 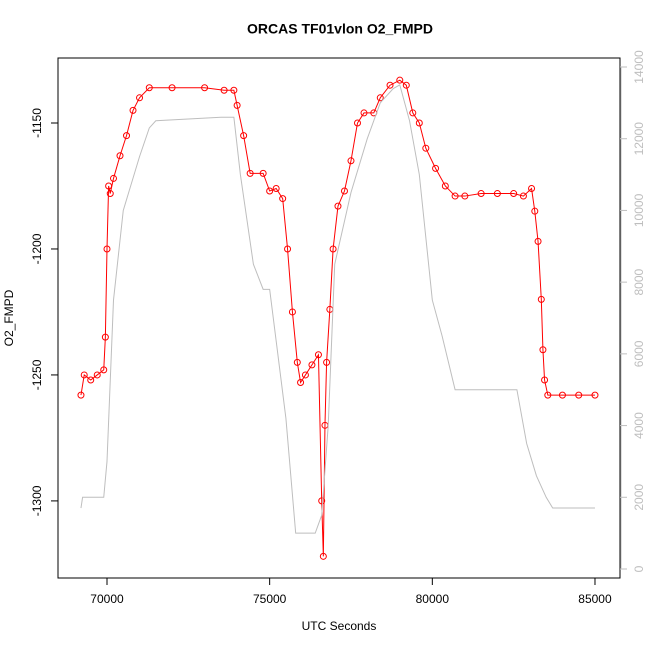 What do you see at coordinates (639, 568) in the screenshot?
I see `y2-tick-label: 0` at bounding box center [639, 568].